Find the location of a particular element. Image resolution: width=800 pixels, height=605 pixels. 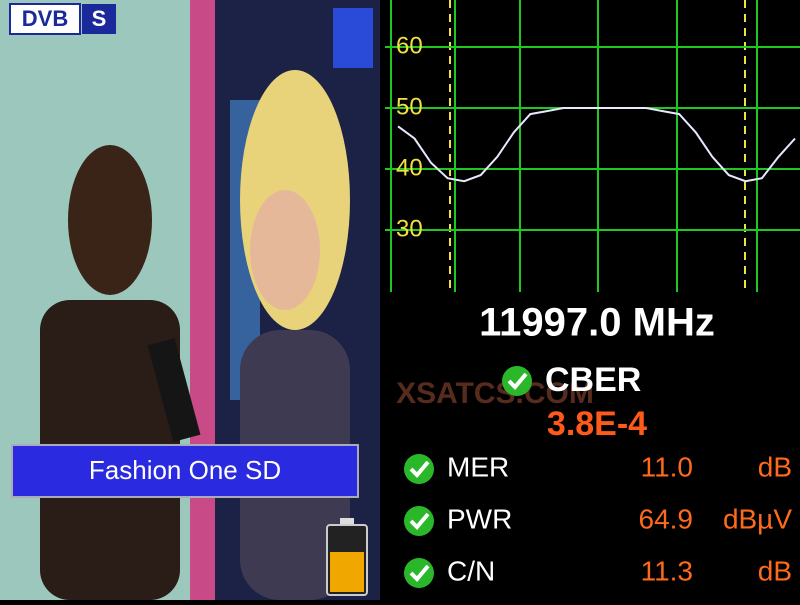

badge-right: S is located at coordinates (99, 18).